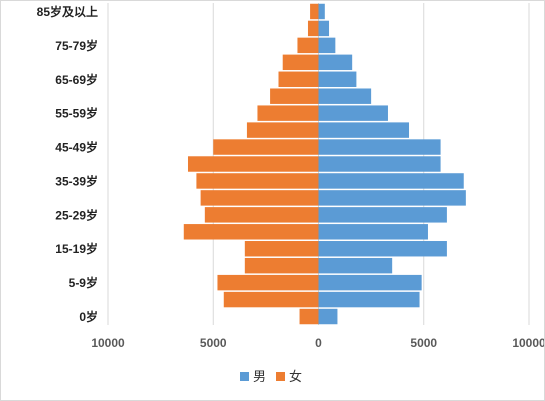  What do you see at coordinates (76, 180) in the screenshot?
I see `y-tick-label: 35-39岁` at bounding box center [76, 180].